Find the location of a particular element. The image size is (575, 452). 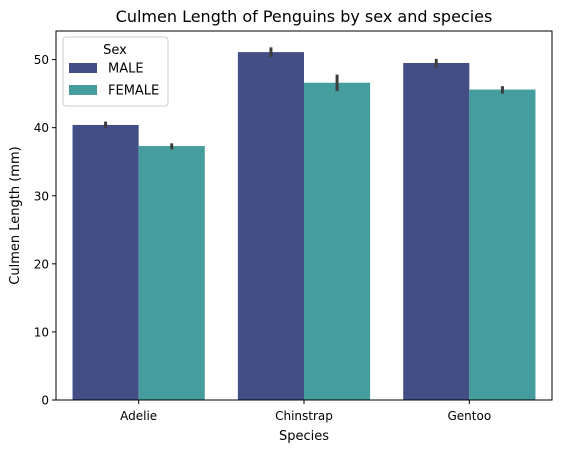

x-axis-label: Species is located at coordinates (304, 436).